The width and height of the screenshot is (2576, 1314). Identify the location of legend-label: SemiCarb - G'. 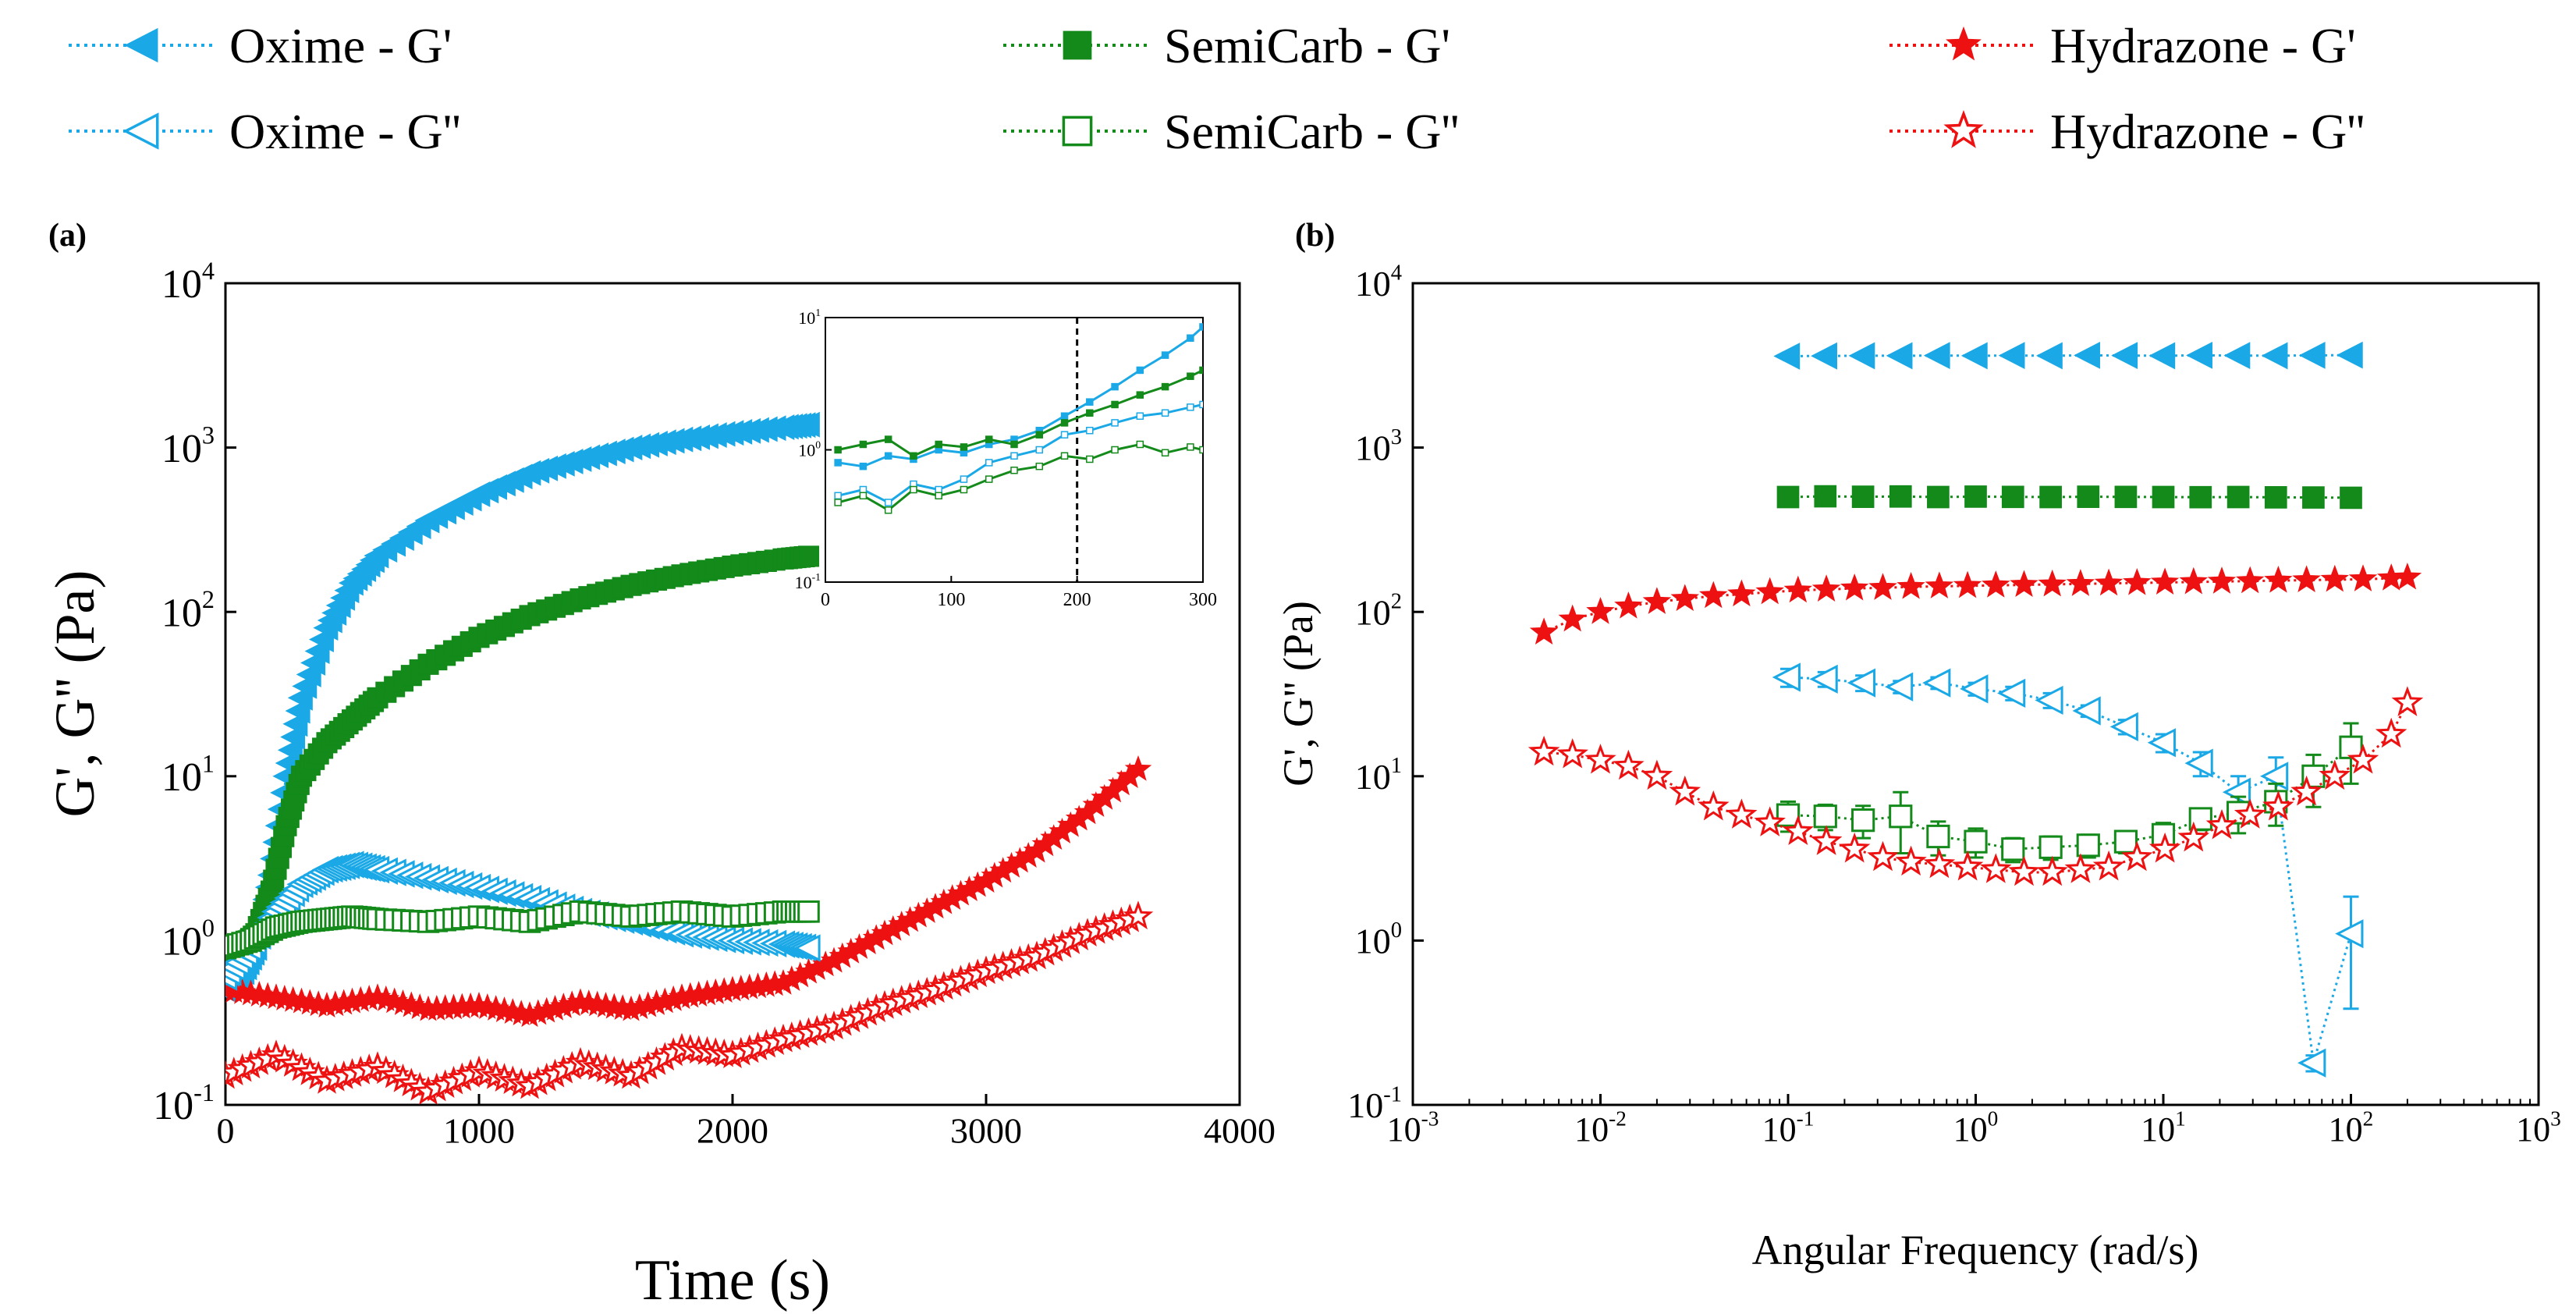
(1307, 45).